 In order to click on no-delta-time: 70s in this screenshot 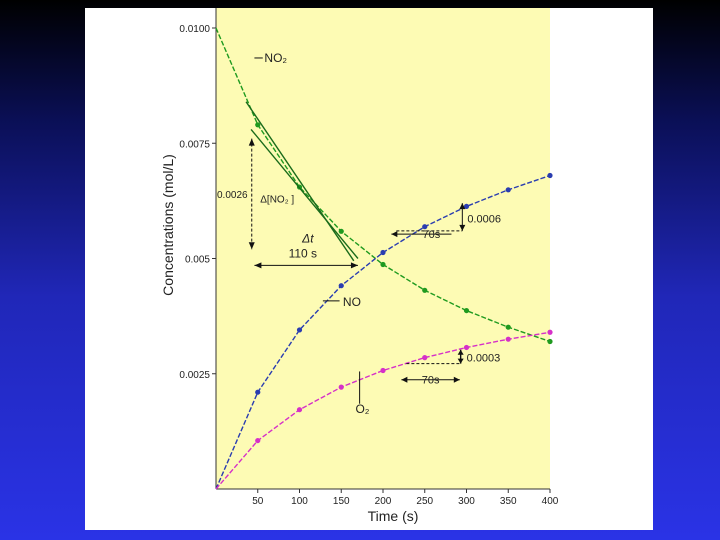, I will do `click(432, 235)`.